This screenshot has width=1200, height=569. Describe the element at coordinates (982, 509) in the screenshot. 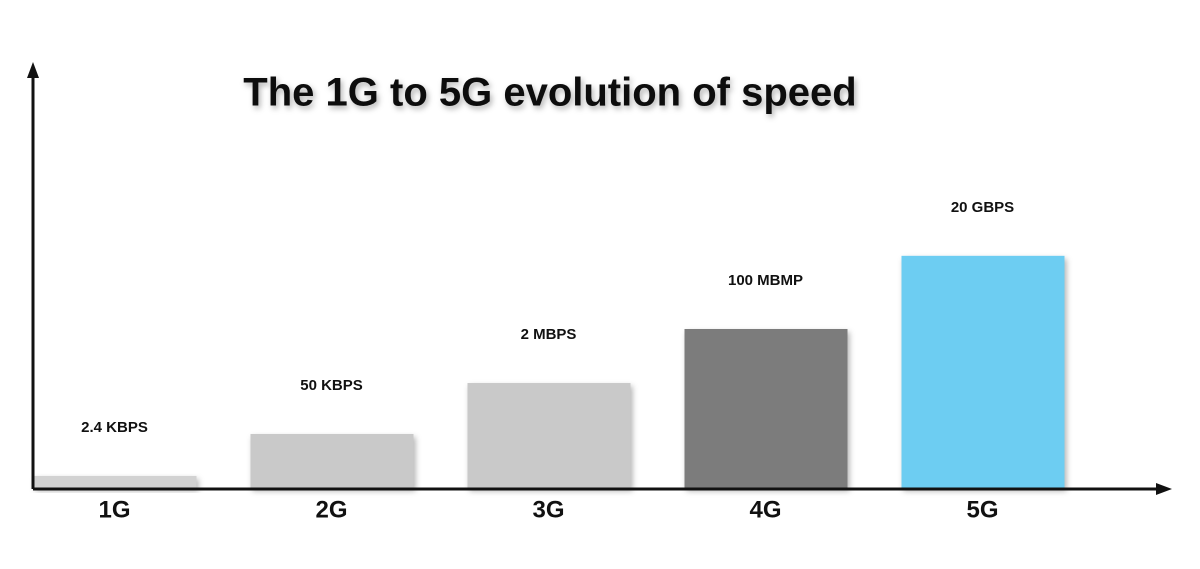

I see `x-tick-label: 5G` at that location.